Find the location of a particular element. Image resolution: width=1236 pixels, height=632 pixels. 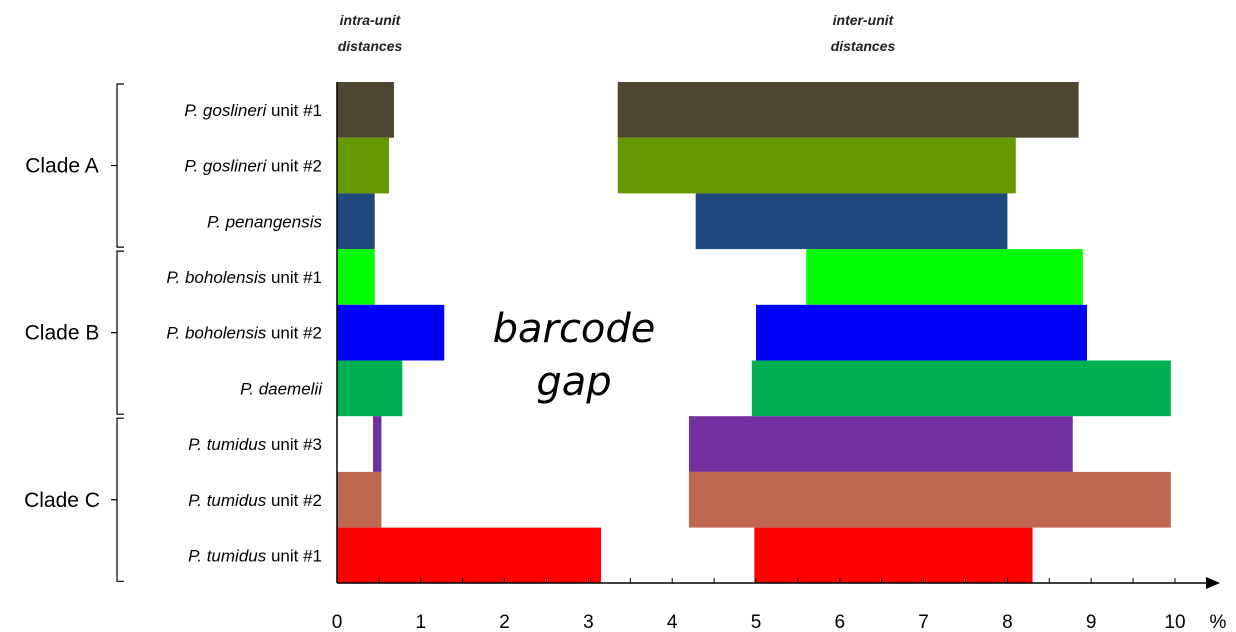

x-tick-label: 3 is located at coordinates (588, 622).